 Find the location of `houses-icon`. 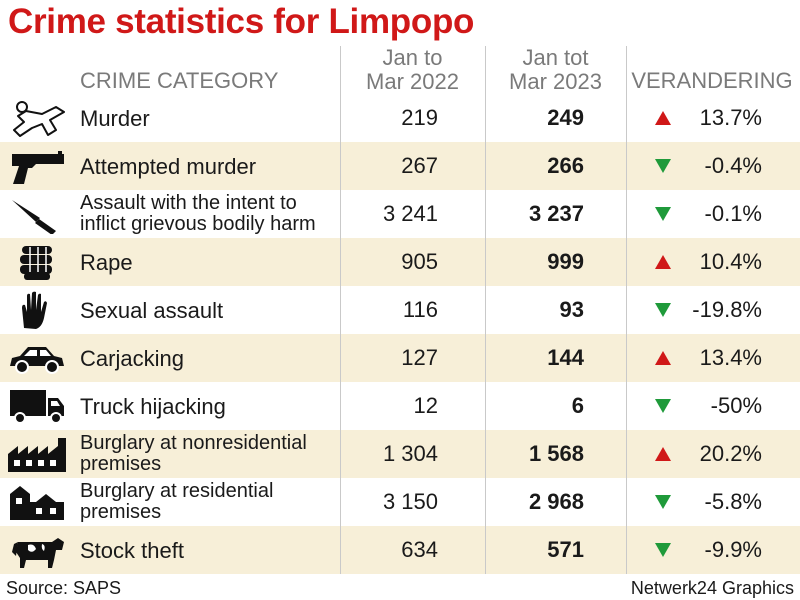

houses-icon is located at coordinates (37, 503).